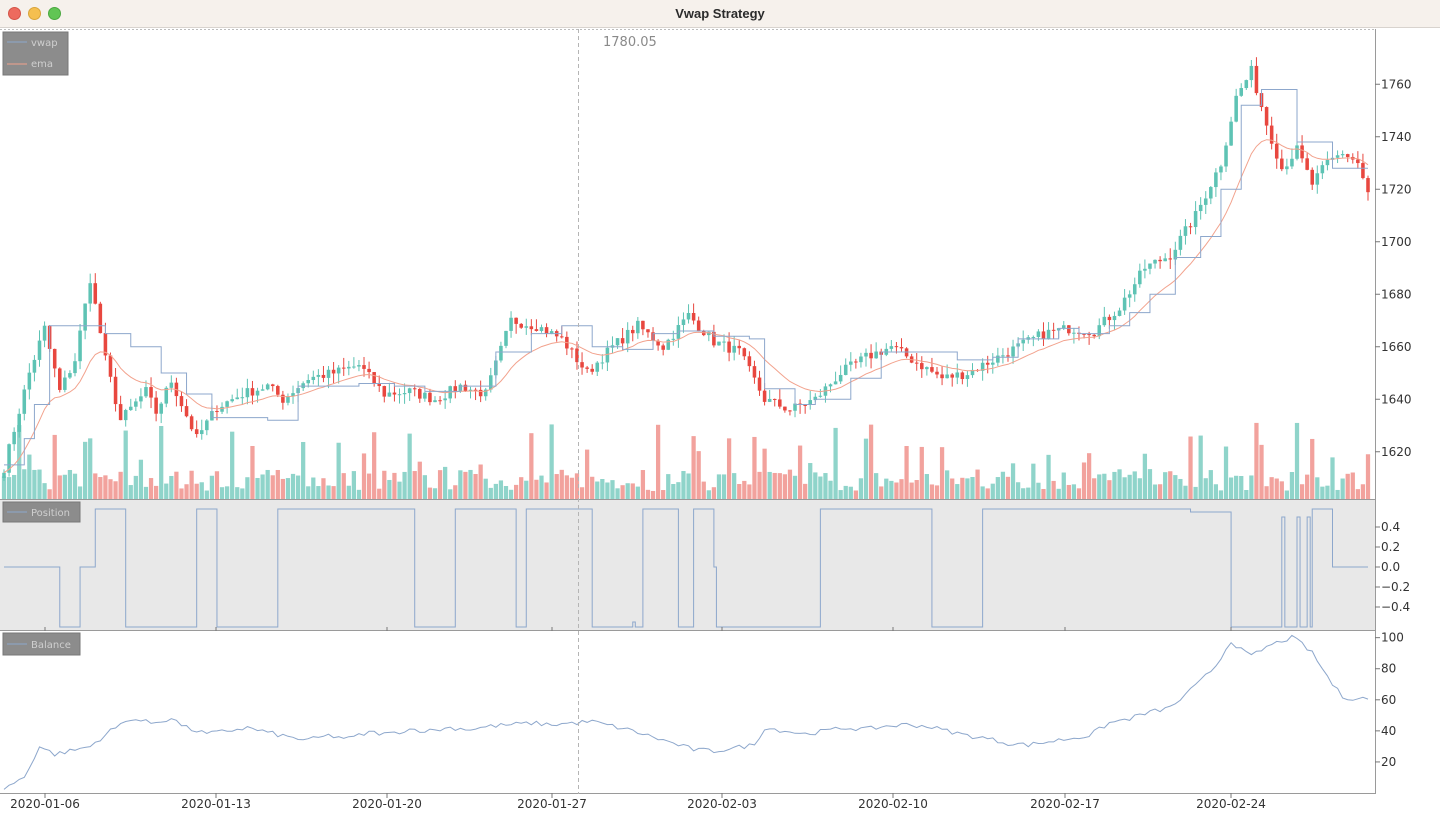 This screenshot has height=814, width=1440. I want to click on title-bar: Vwap Strategy, so click(720, 14).